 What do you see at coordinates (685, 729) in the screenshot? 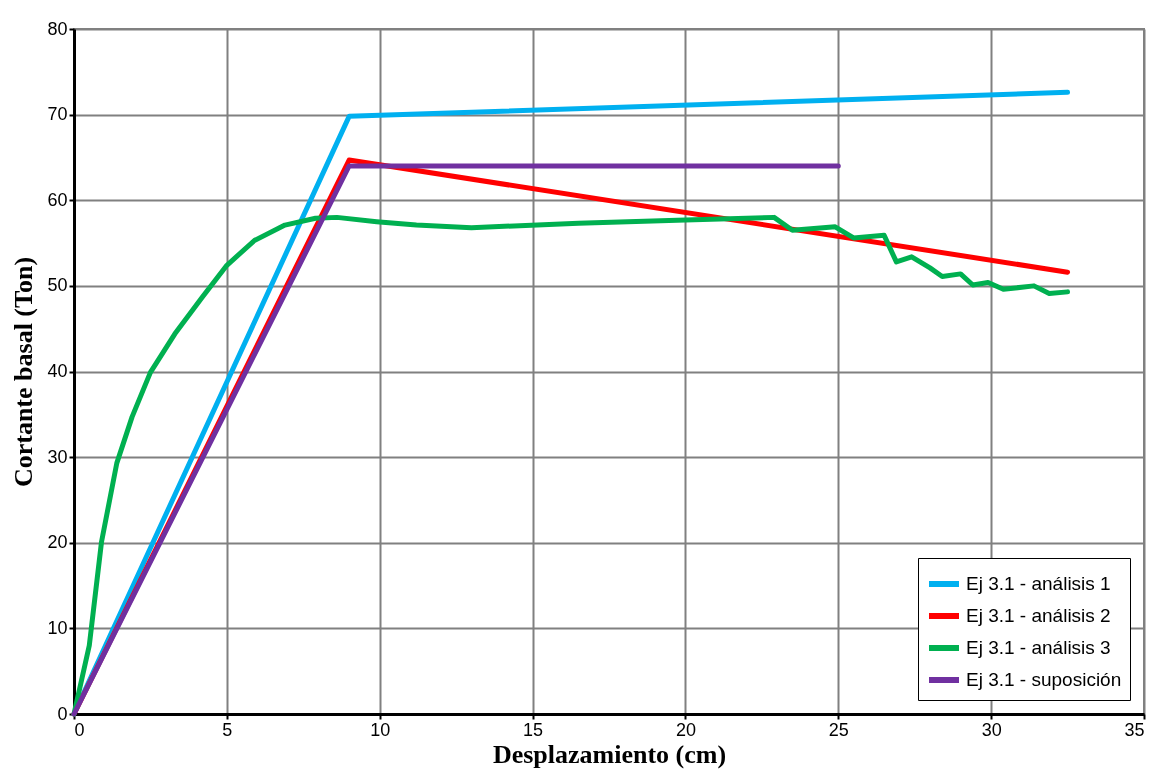
I see `x-tick-label: 20` at bounding box center [685, 729].